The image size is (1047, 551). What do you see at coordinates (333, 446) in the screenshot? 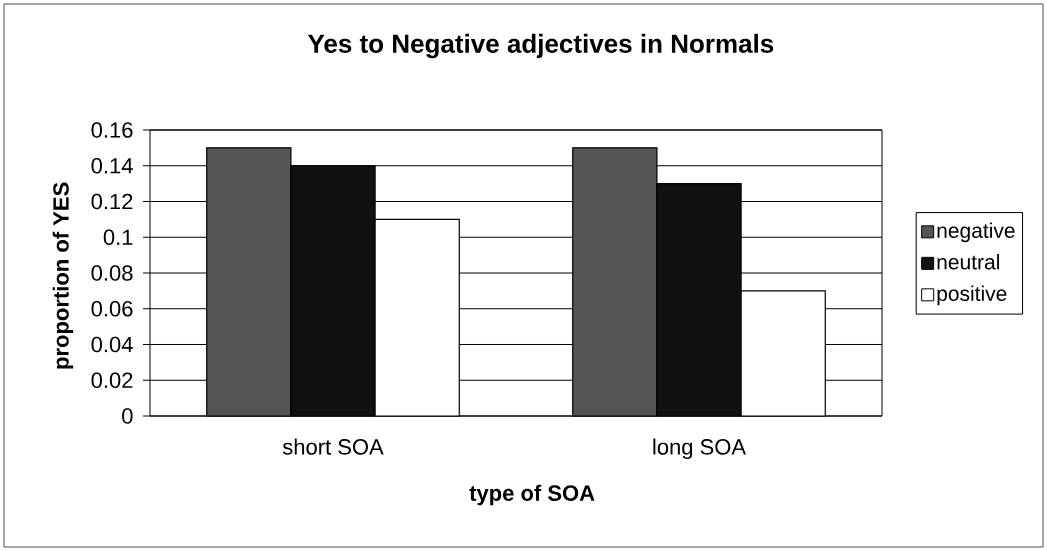
I see `x-tick-label: short SOA` at bounding box center [333, 446].